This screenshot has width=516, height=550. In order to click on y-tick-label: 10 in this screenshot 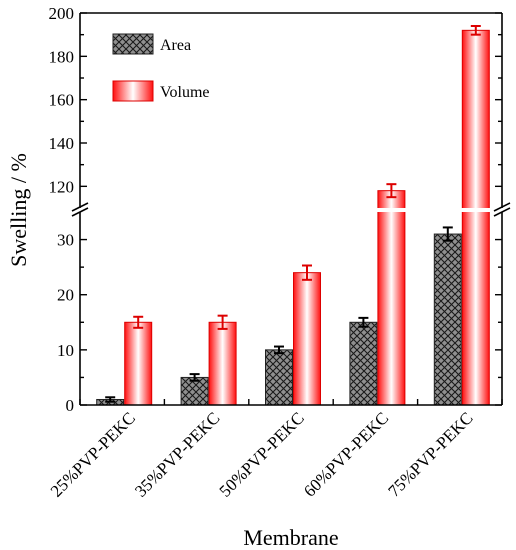, I will do `click(65, 350)`.